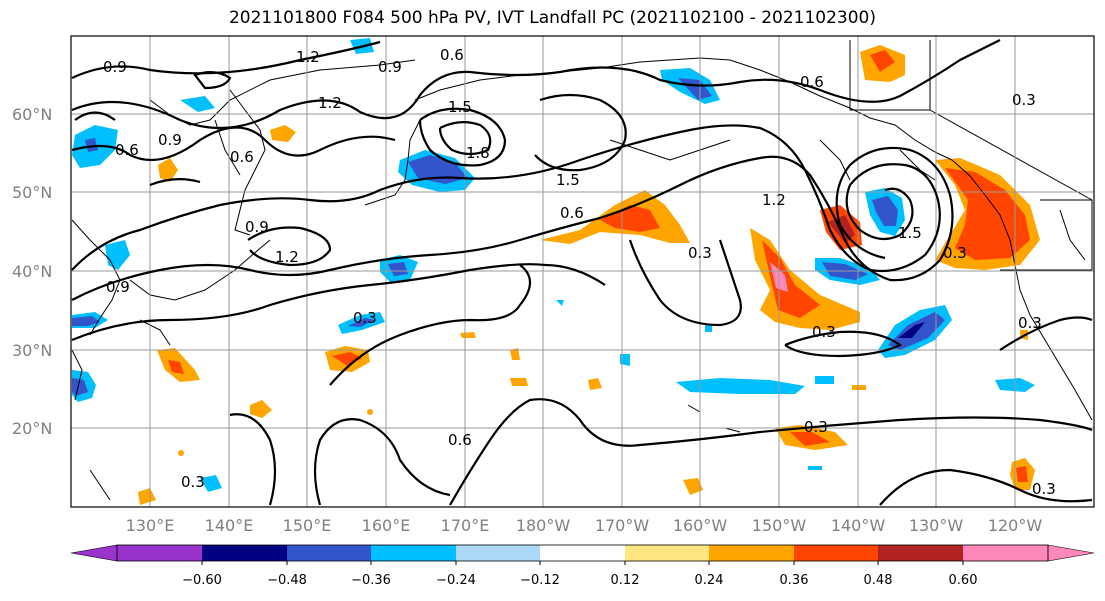 The image size is (1105, 601). Describe the element at coordinates (32, 192) in the screenshot. I see `lat-label: 50°N` at that location.